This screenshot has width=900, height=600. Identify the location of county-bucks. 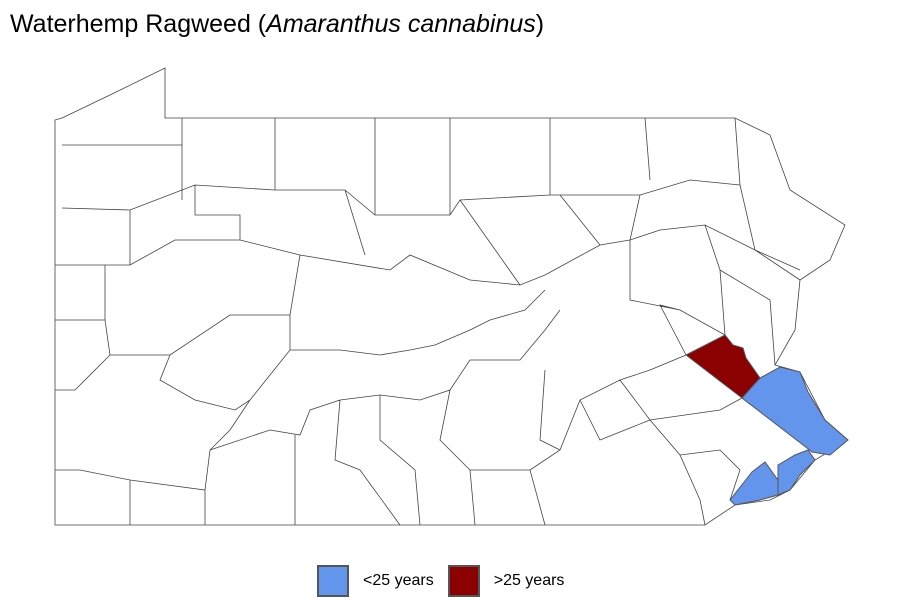
(795, 411).